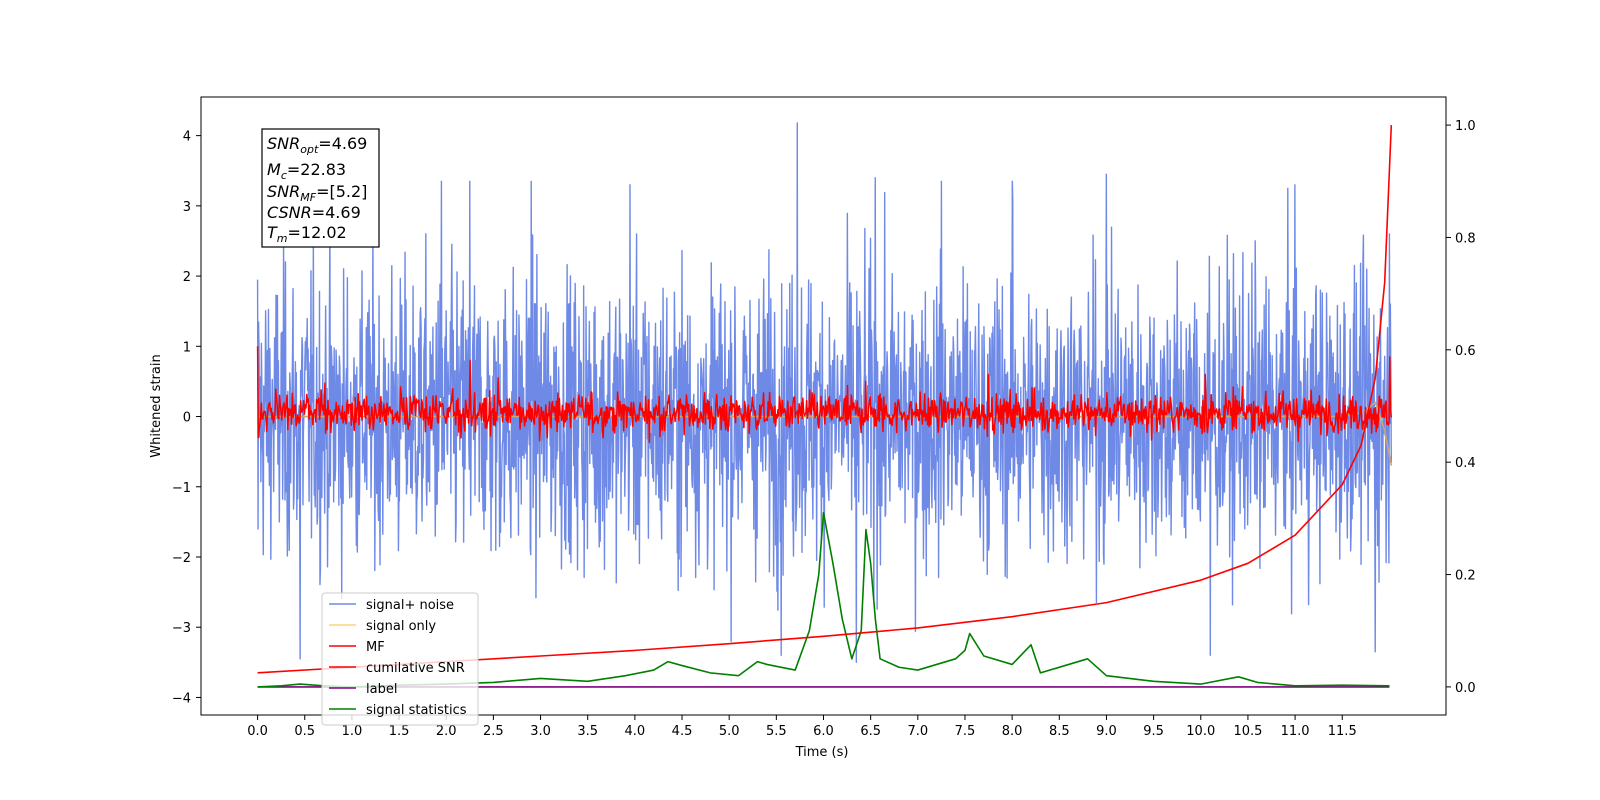  Describe the element at coordinates (156, 405) in the screenshot. I see `y-axis-label: Whitened strain` at that location.